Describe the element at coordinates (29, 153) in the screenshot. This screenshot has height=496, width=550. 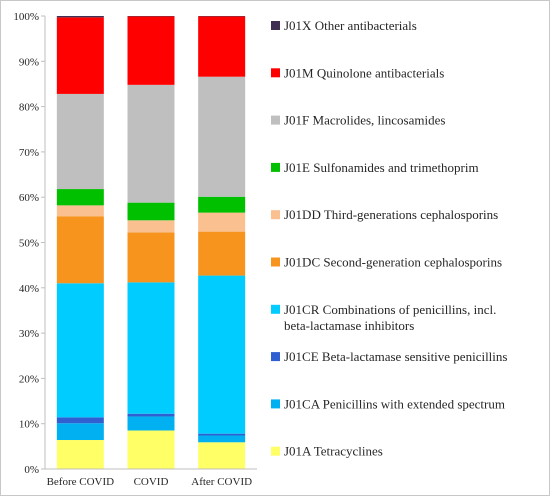
I see `y-tick-label: 70%` at that location.